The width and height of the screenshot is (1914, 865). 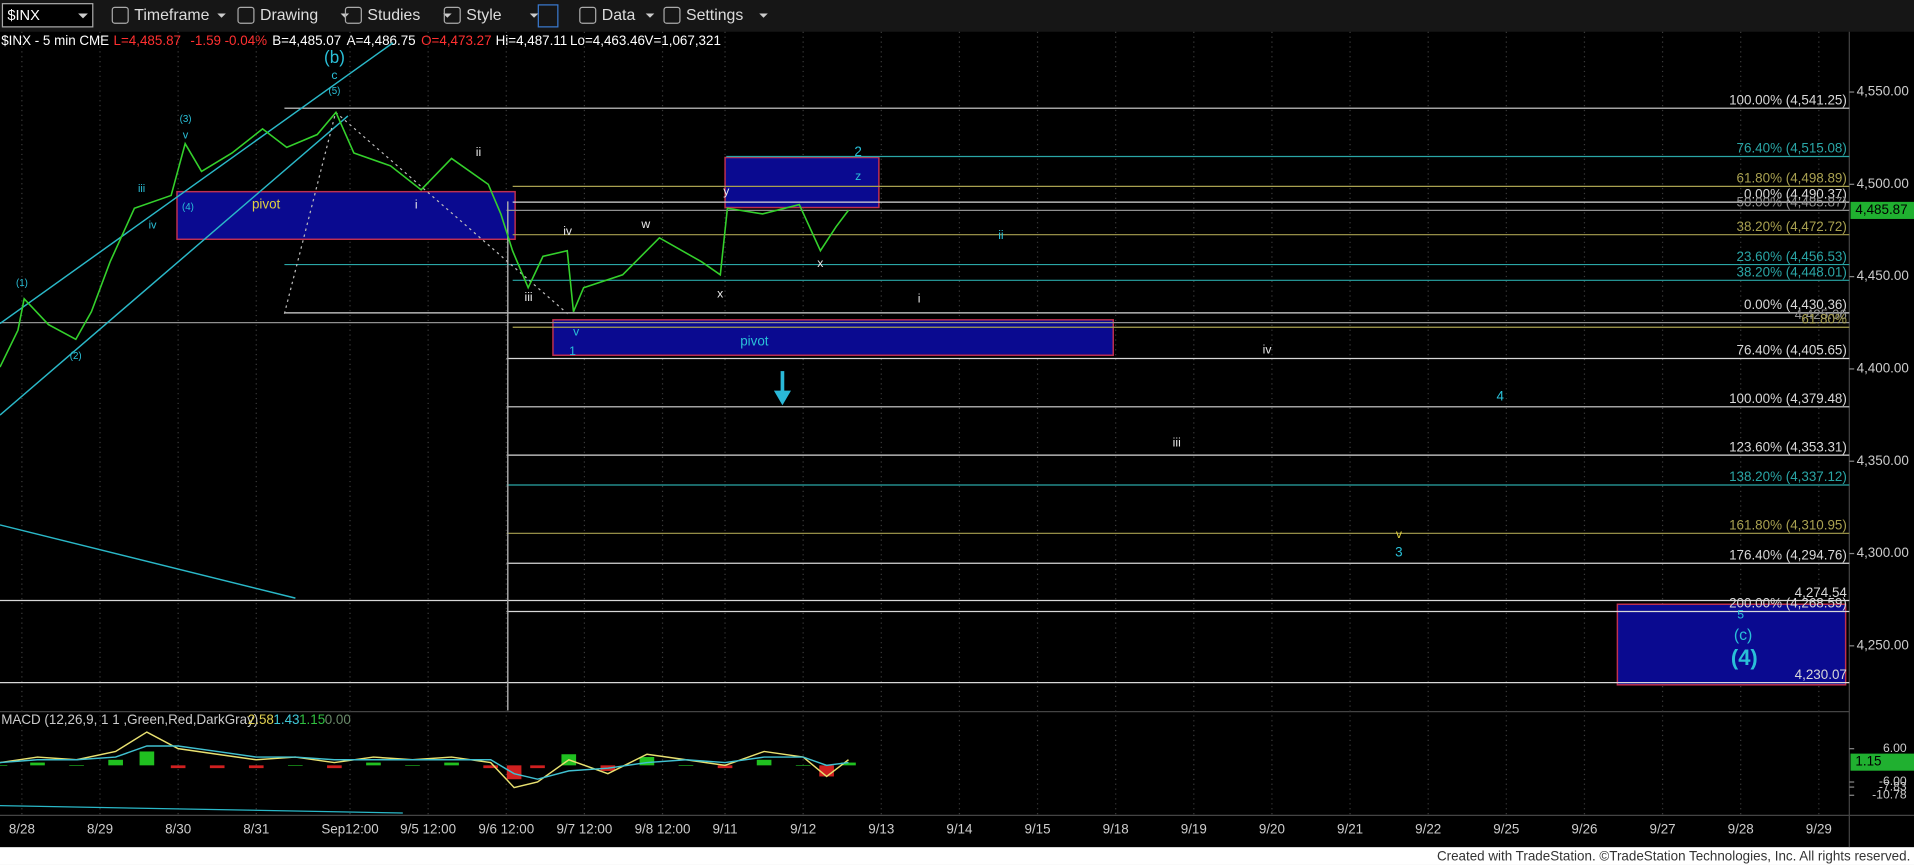 What do you see at coordinates (506, 829) in the screenshot?
I see `x-tick-label: 9/6 12:00` at bounding box center [506, 829].